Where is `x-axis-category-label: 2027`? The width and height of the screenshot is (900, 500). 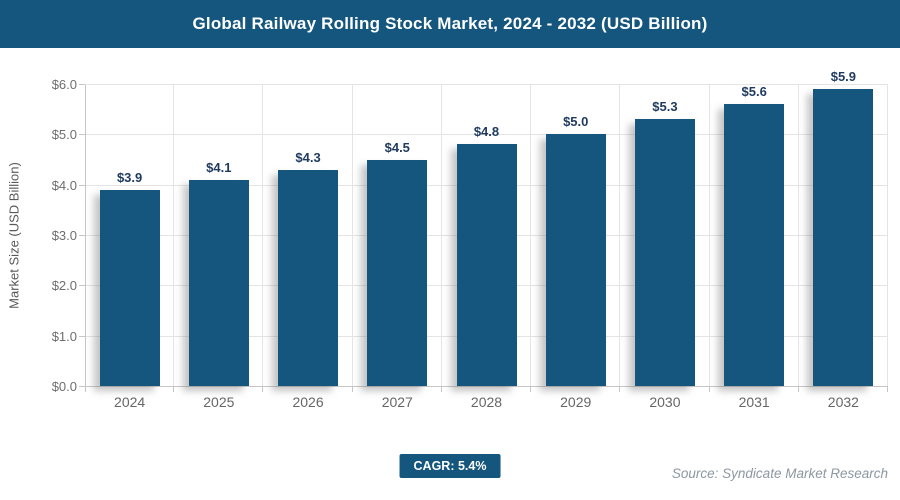
x-axis-category-label: 2027 is located at coordinates (397, 402).